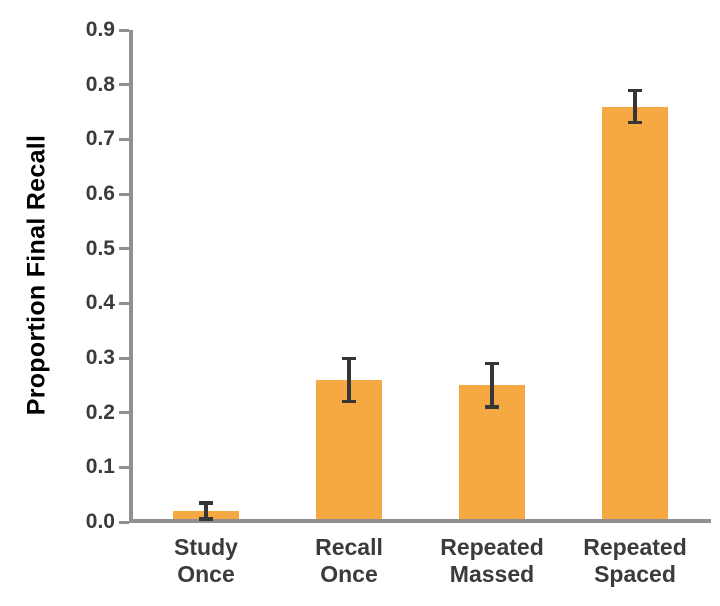 This screenshot has height=606, width=720. I want to click on y-tick-label: 0.8, so click(100, 84).